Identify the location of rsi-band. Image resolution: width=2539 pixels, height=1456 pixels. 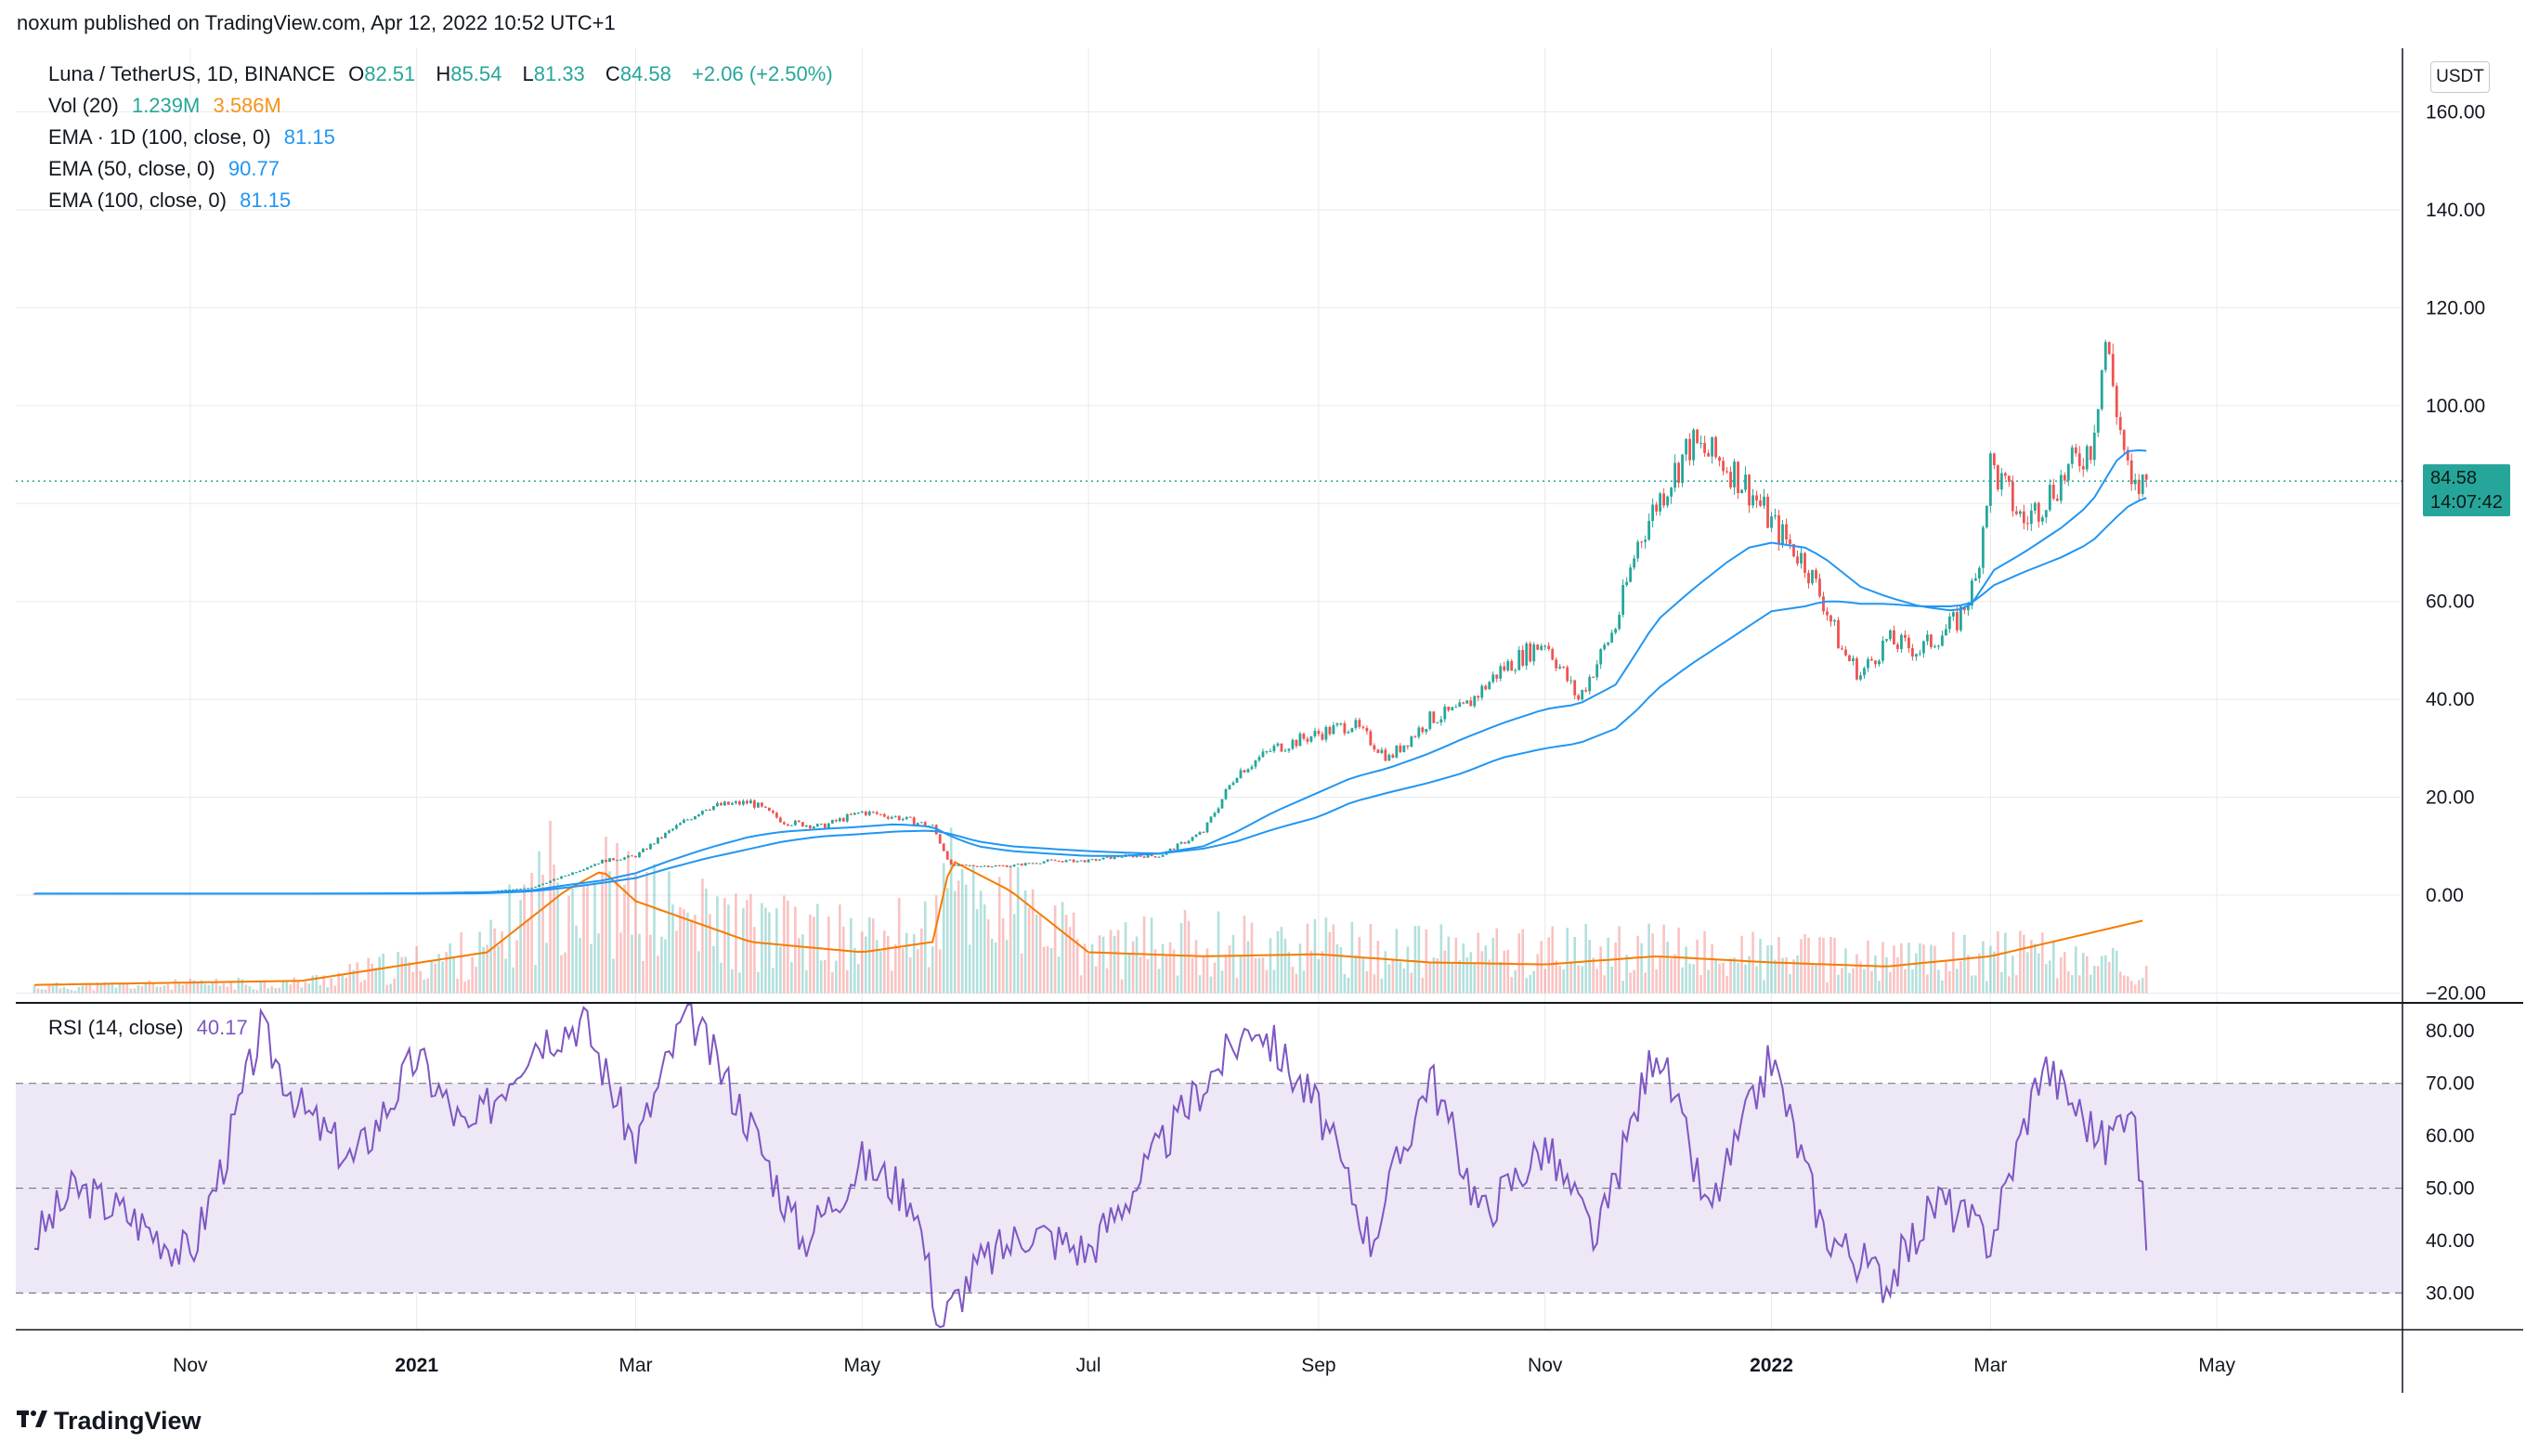
(1209, 1188).